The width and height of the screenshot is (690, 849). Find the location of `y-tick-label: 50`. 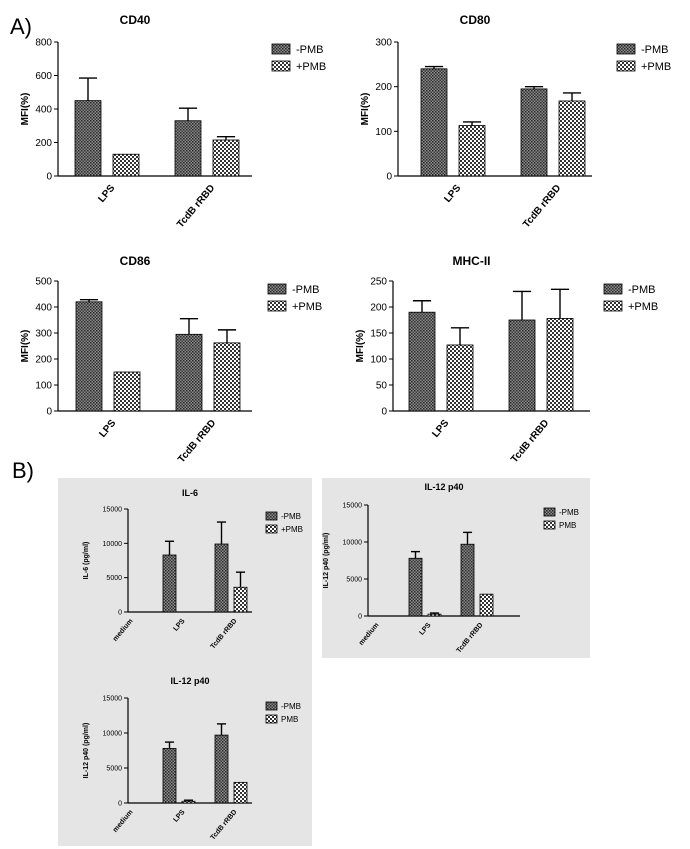

y-tick-label: 50 is located at coordinates (382, 386).